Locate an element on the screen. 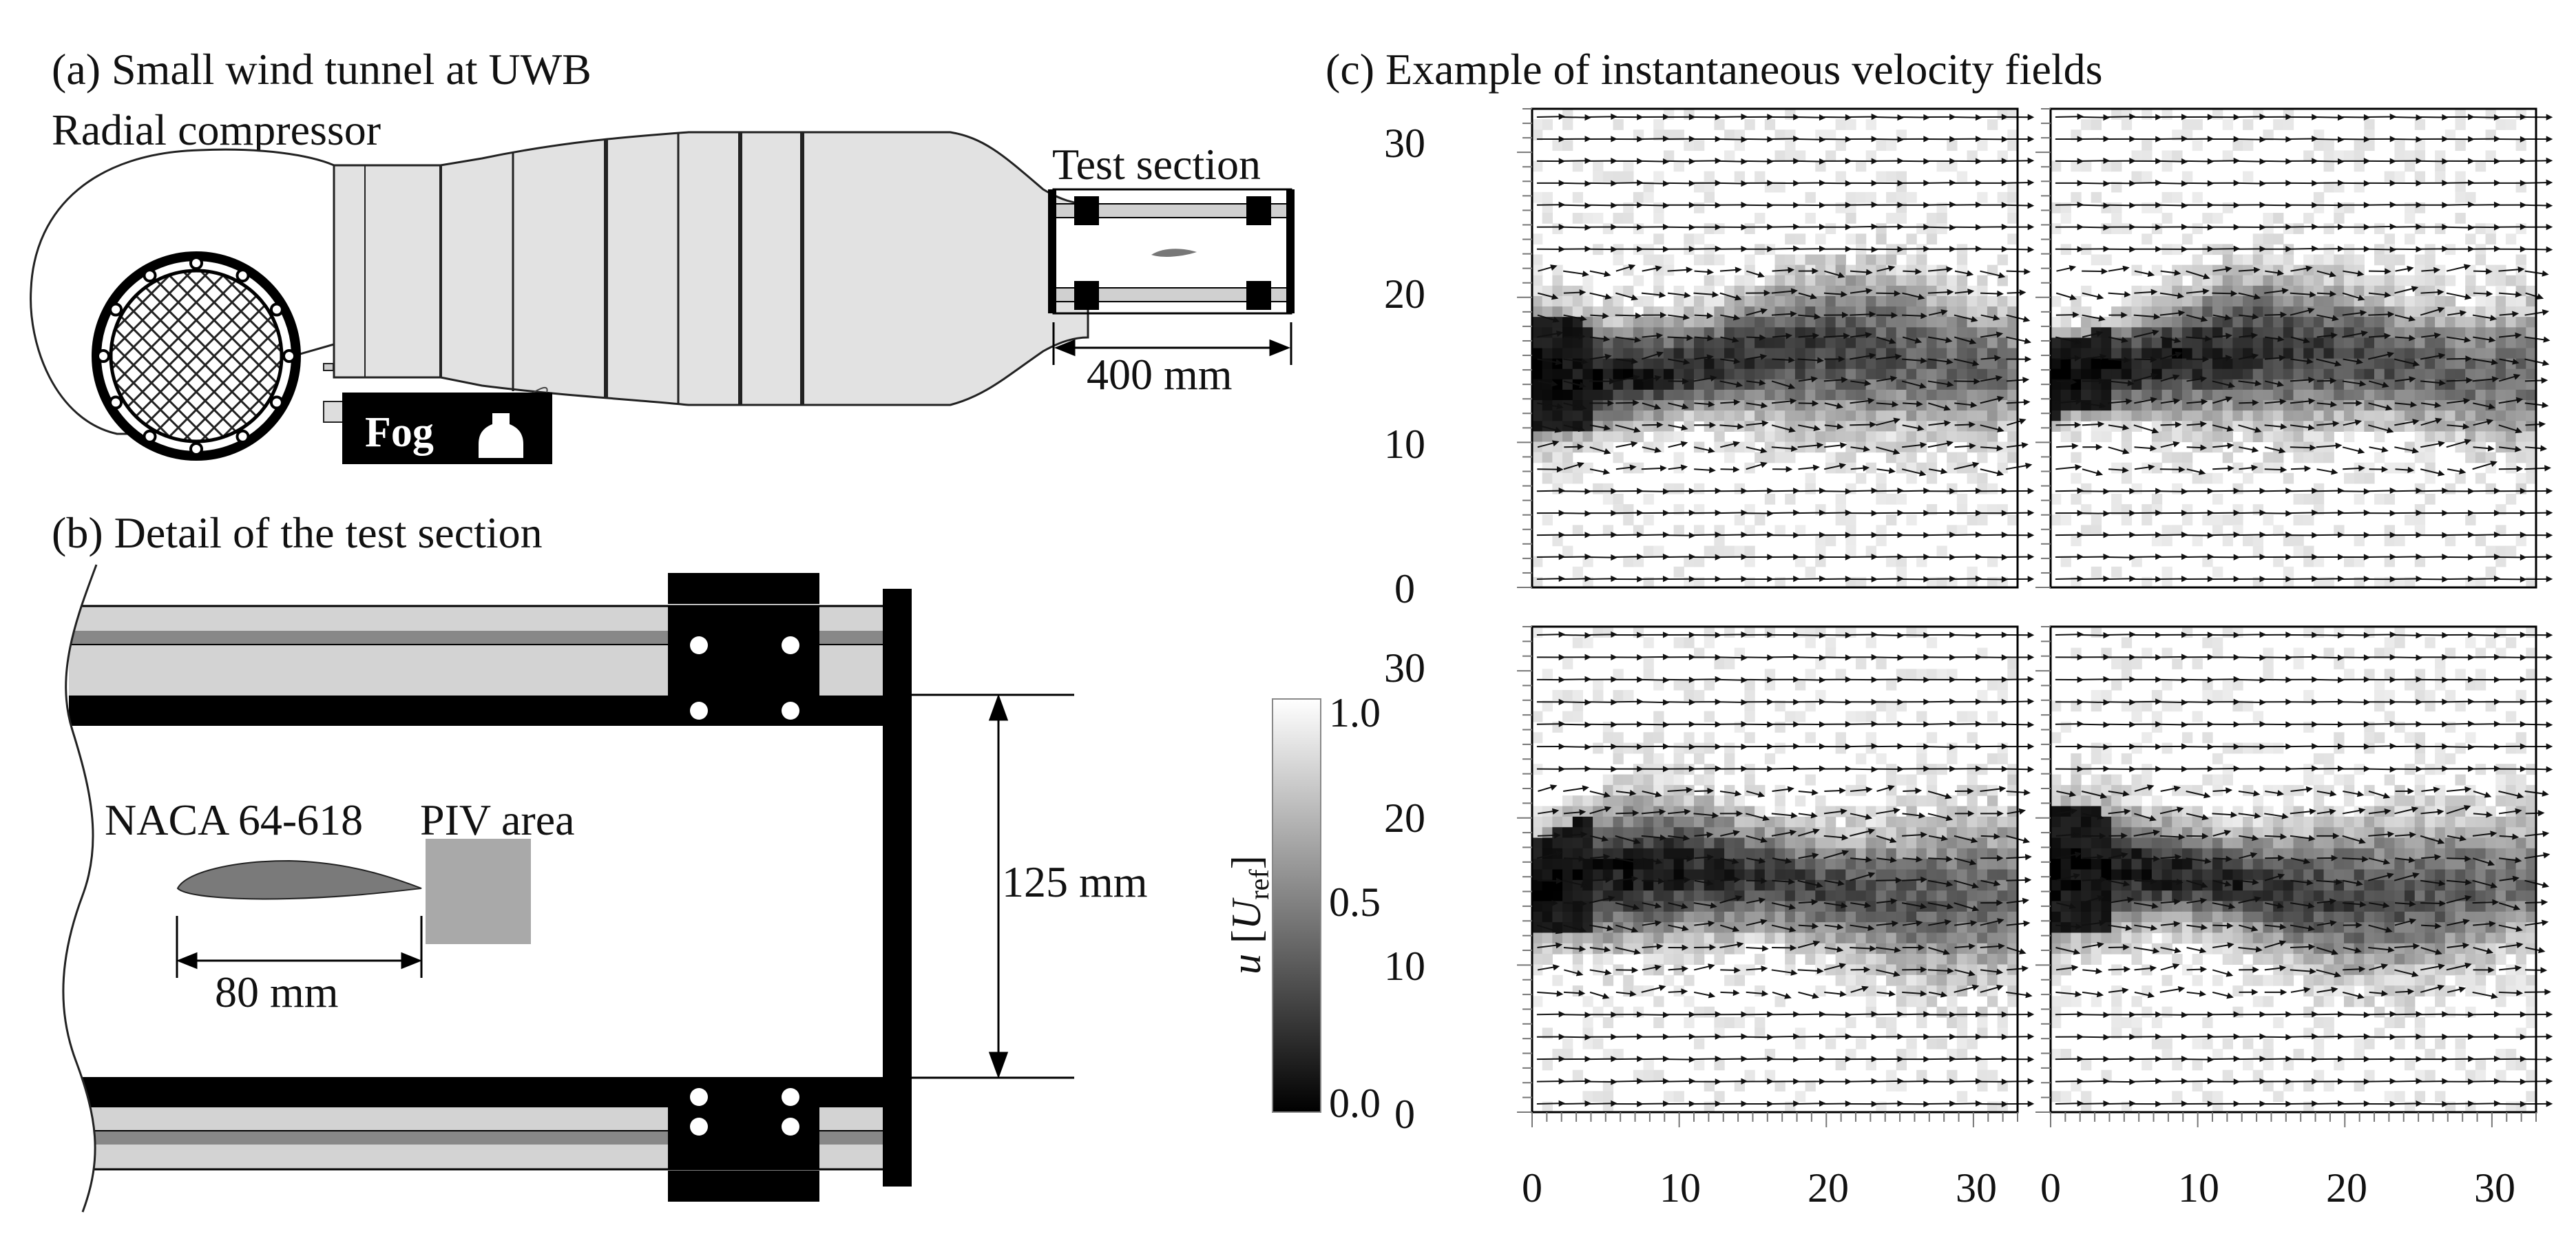 This screenshot has width=2576, height=1243. x-tick-left-0: 0 is located at coordinates (1532, 1188).